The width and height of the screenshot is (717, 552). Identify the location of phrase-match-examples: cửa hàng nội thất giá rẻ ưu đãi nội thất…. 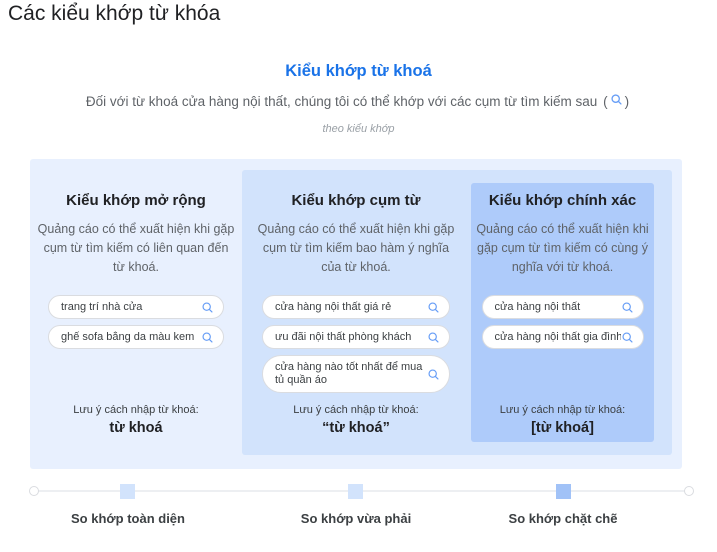
(356, 344).